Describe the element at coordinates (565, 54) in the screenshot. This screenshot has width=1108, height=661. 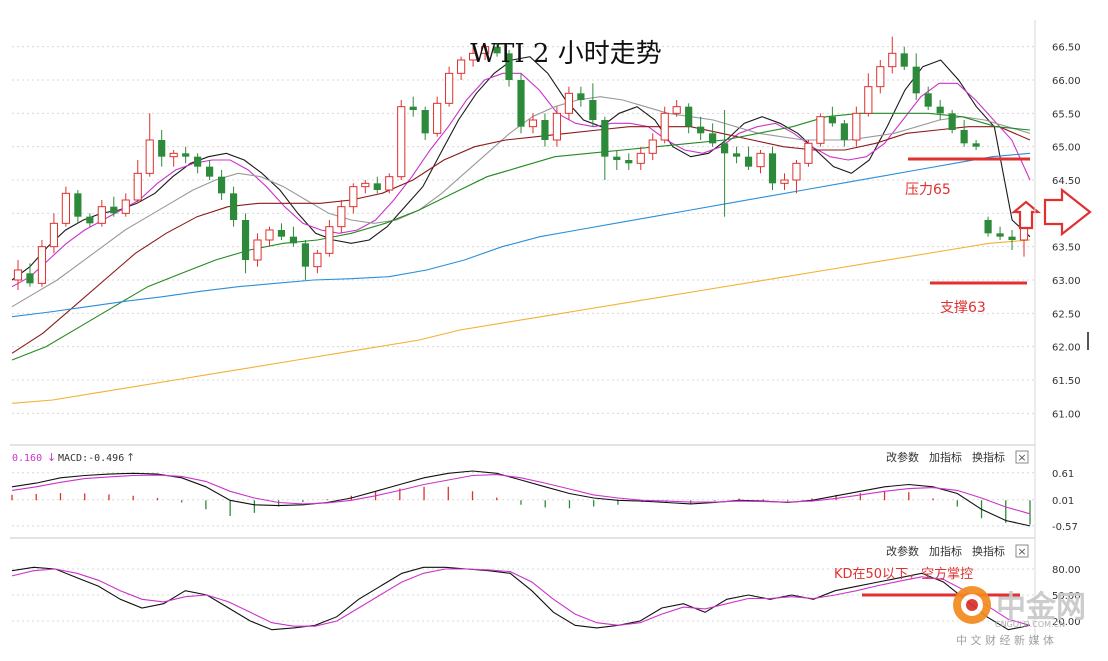
I see `chart-title: WTI 2 小时走势` at that location.